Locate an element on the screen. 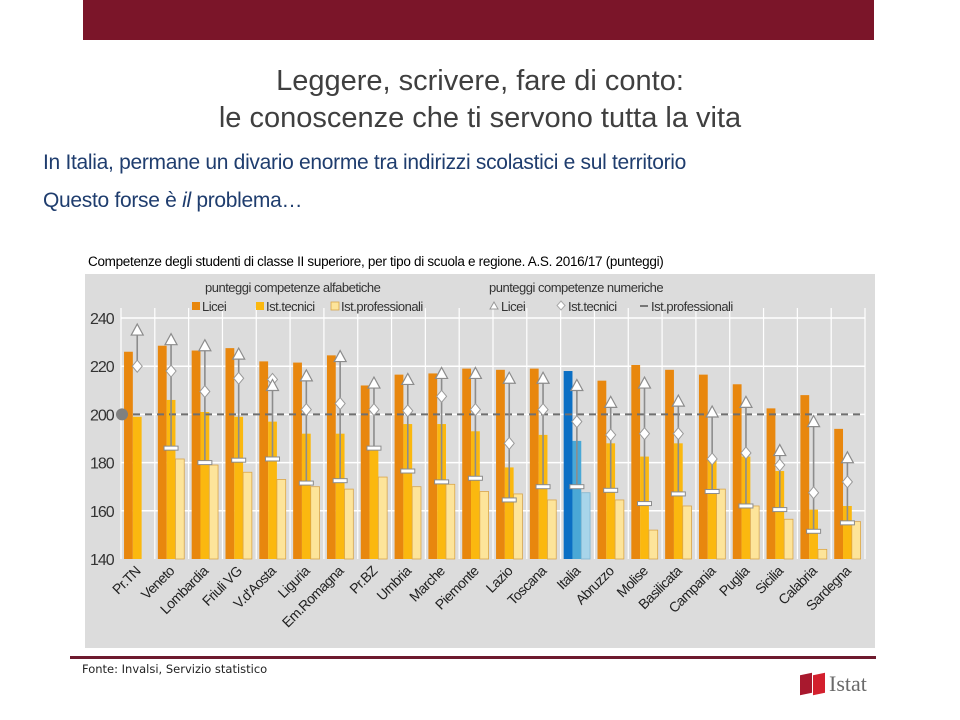 Image resolution: width=960 pixels, height=720 pixels. legend-label: Licei is located at coordinates (513, 306).